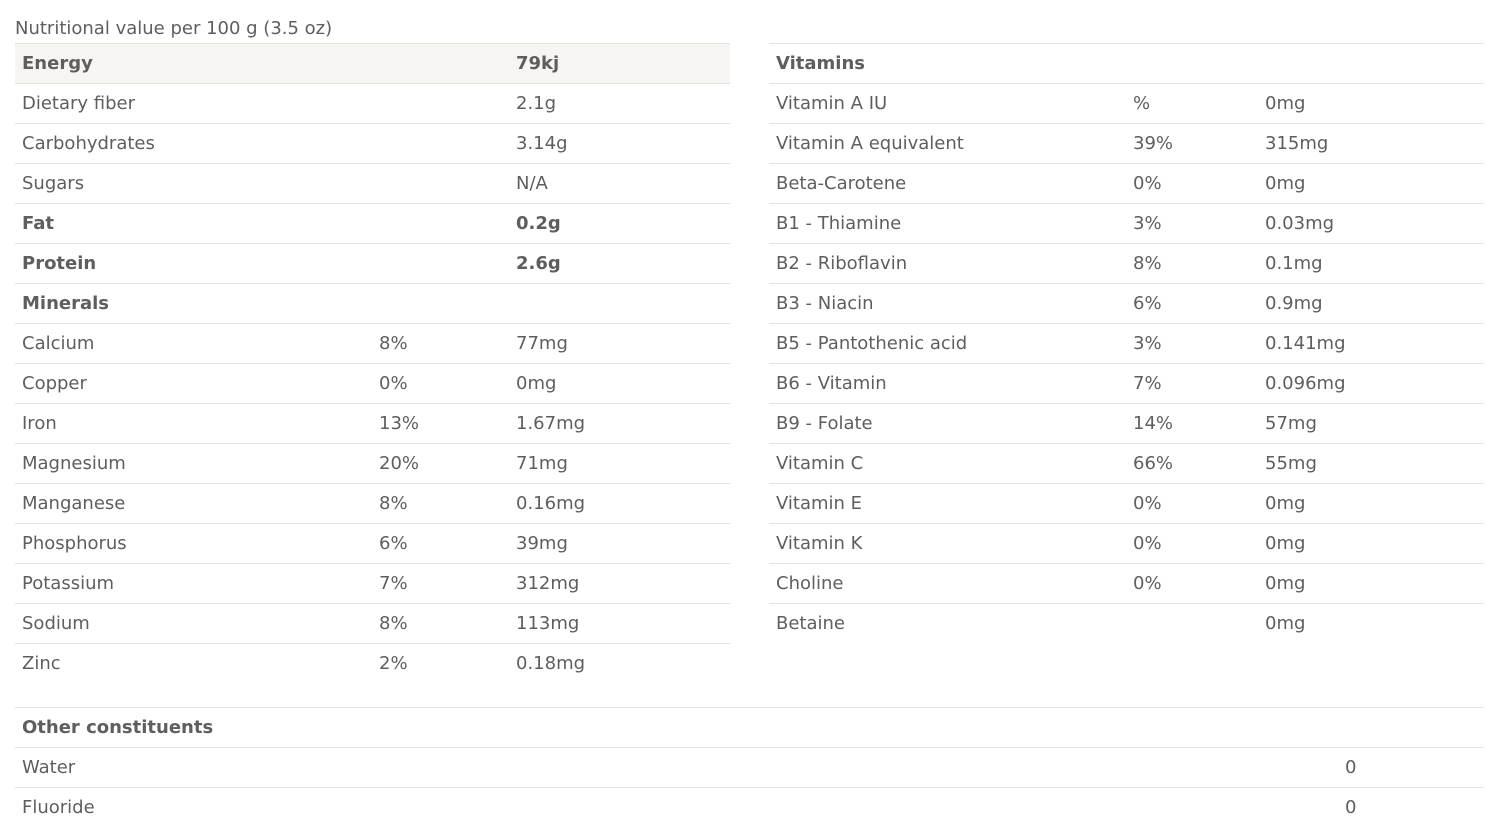 The image size is (1500, 840). What do you see at coordinates (749, 807) in the screenshot?
I see `table-row: Fluoride 0` at bounding box center [749, 807].